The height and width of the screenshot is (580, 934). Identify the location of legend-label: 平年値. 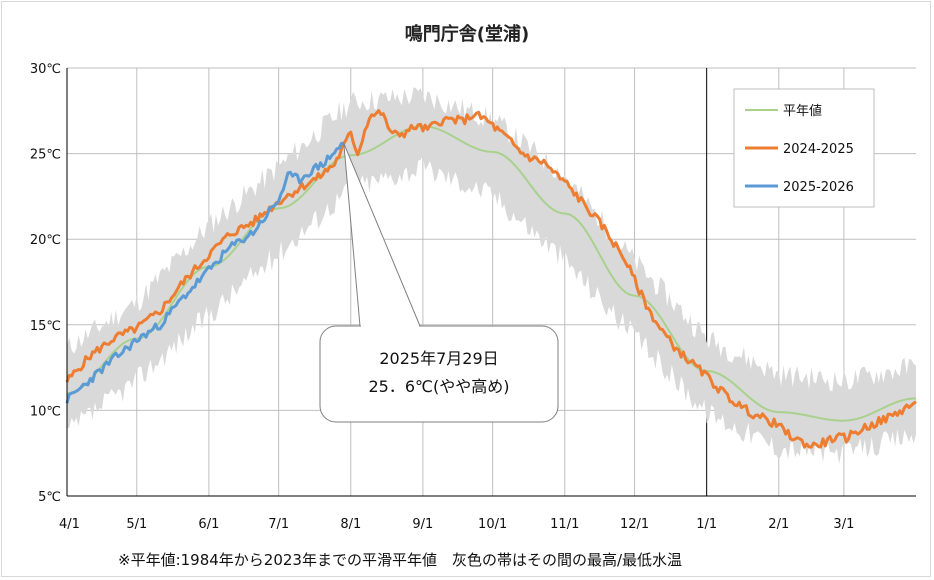
(802, 111).